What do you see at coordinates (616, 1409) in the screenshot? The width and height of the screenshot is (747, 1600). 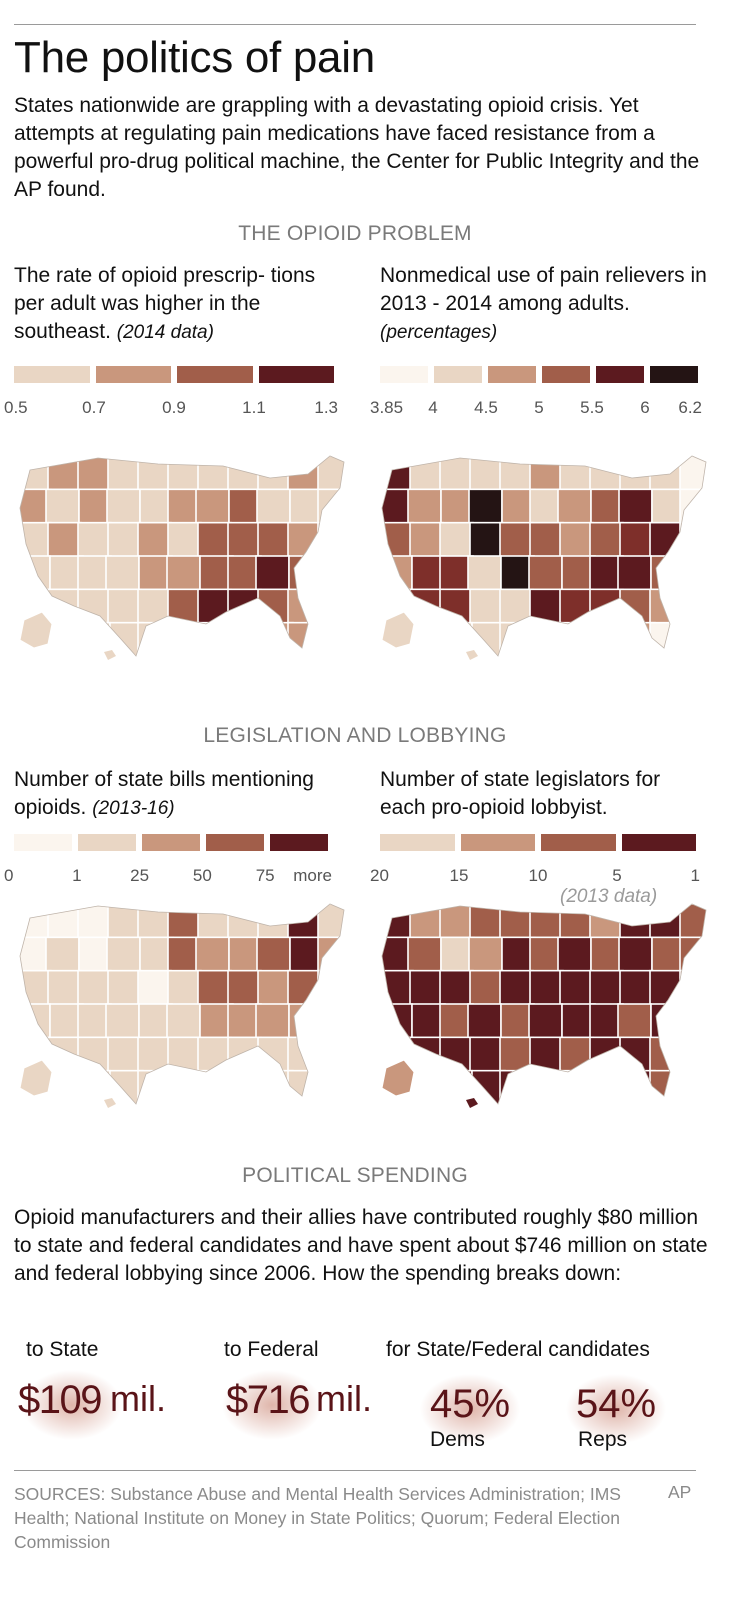 I see `reps-glow` at bounding box center [616, 1409].